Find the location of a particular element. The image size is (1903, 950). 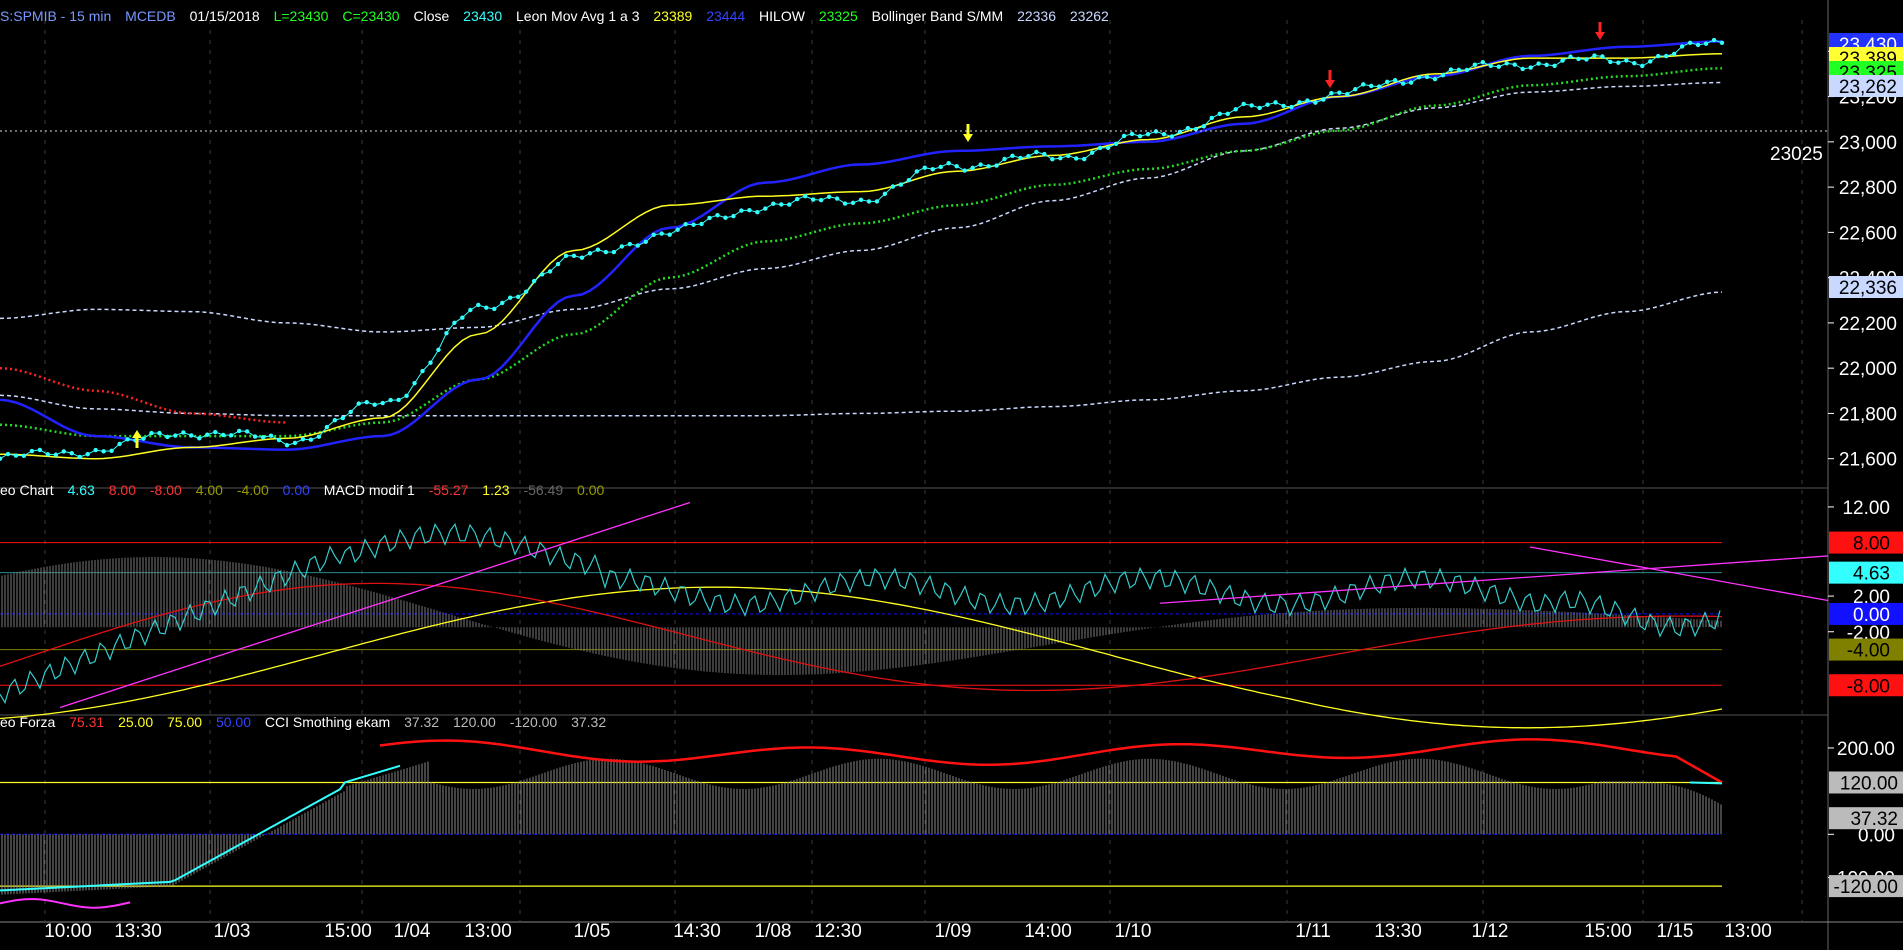

price-badge: 22,336 is located at coordinates (1866, 287).